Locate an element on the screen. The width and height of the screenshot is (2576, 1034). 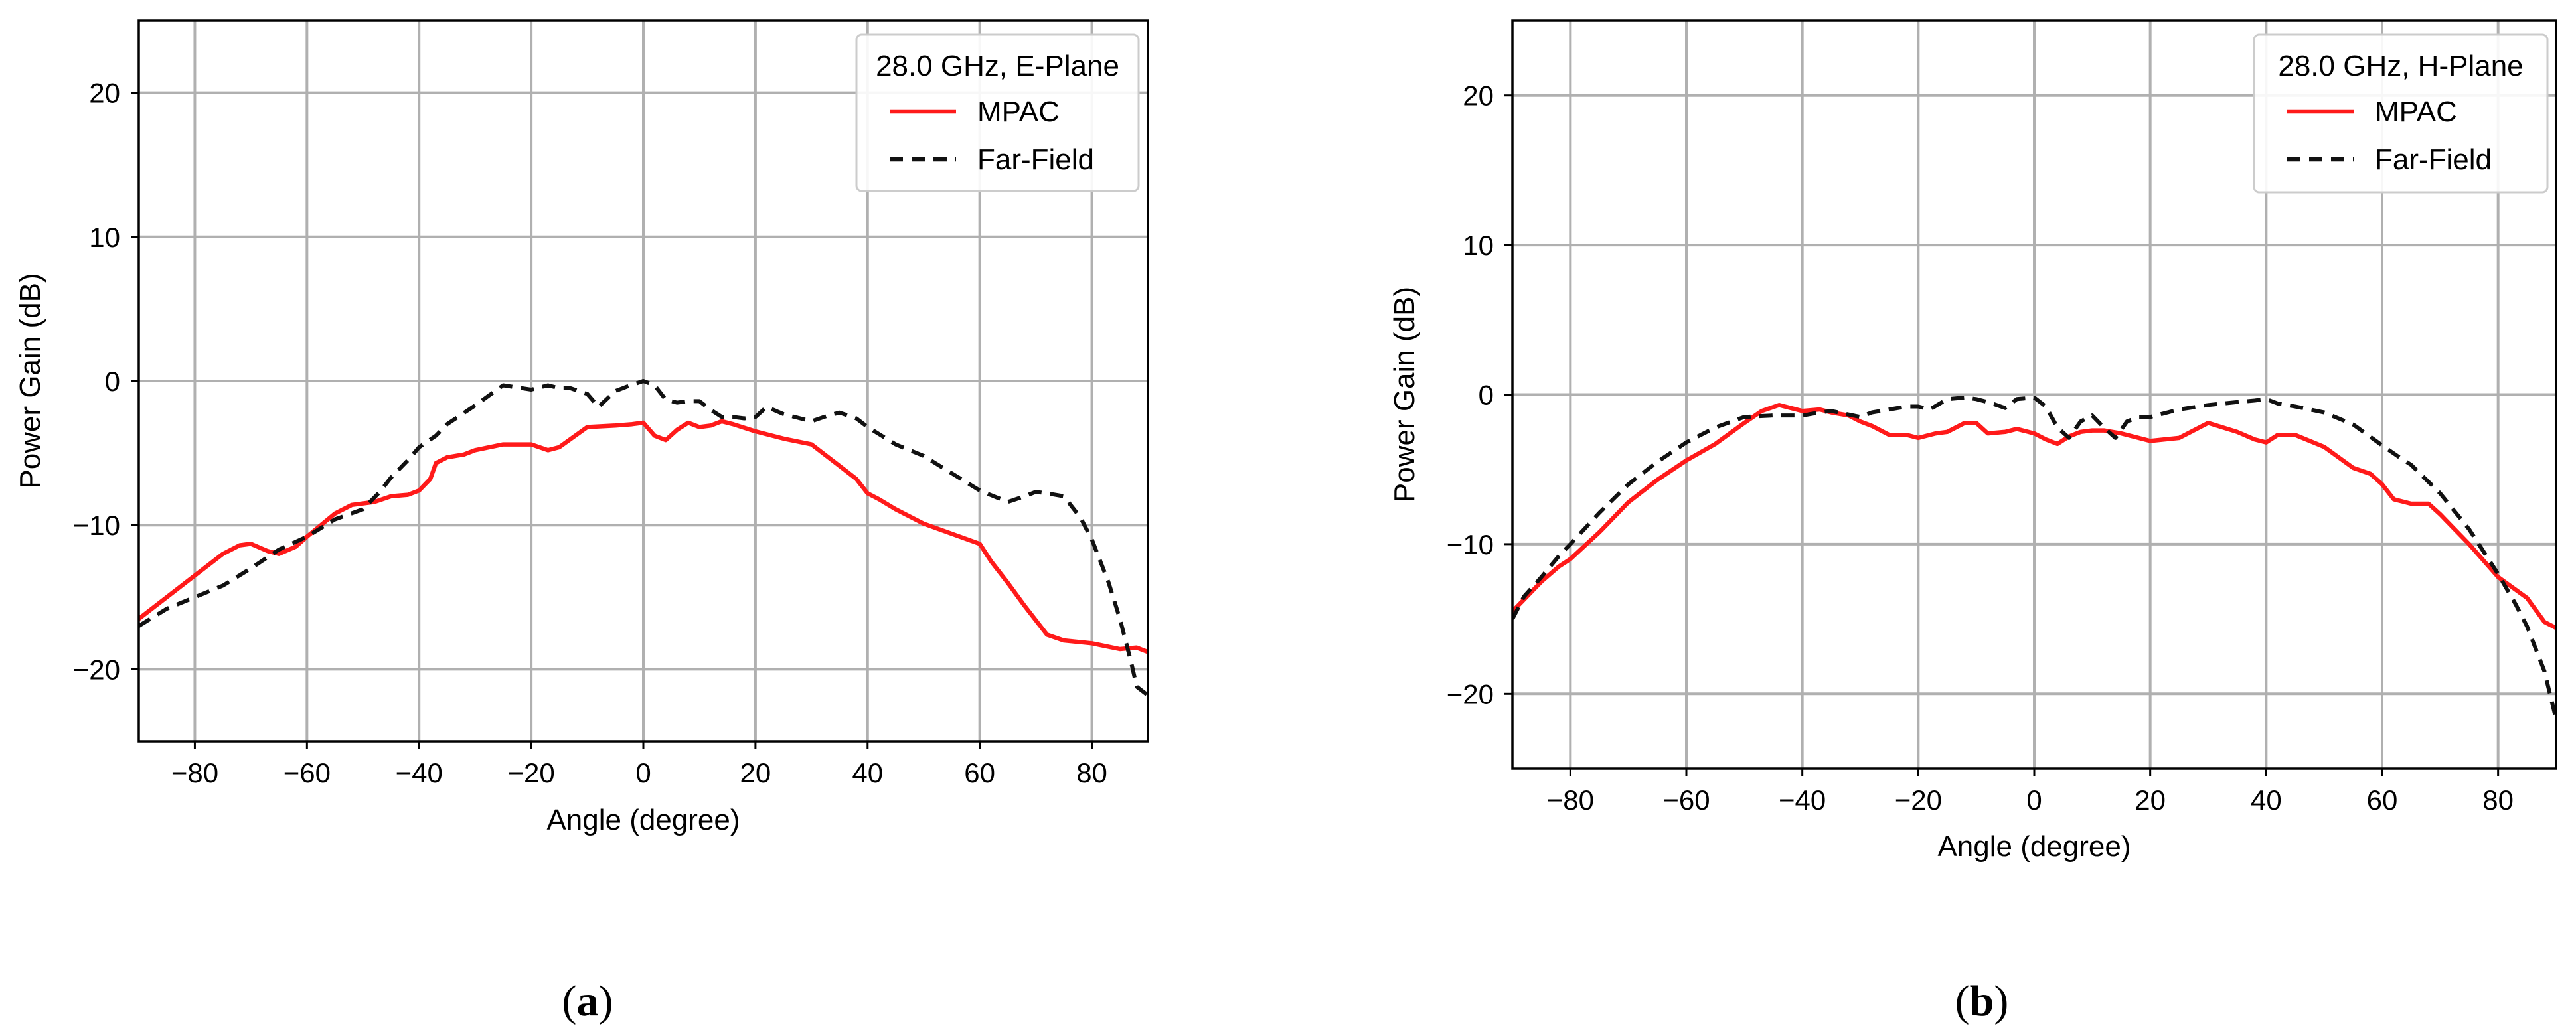
legend: 28.0 GHz, E-Plane MPAC Far-Field is located at coordinates (997, 112).